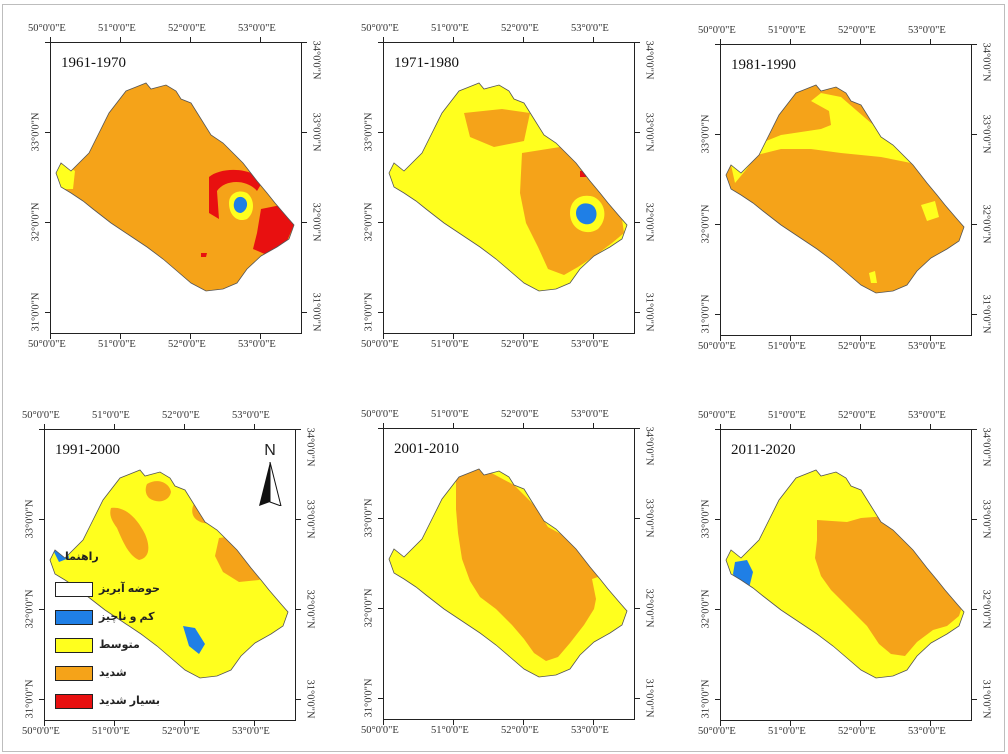 This screenshot has height=754, width=1008. I want to click on map-frame: 1971-1980, so click(509, 188).